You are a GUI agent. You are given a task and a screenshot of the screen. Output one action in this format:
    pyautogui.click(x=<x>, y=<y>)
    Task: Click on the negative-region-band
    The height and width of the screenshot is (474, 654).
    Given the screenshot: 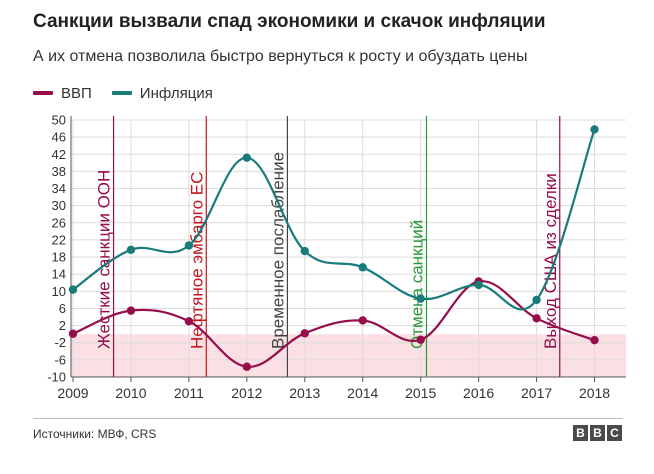 What is the action you would take?
    pyautogui.click(x=348, y=355)
    